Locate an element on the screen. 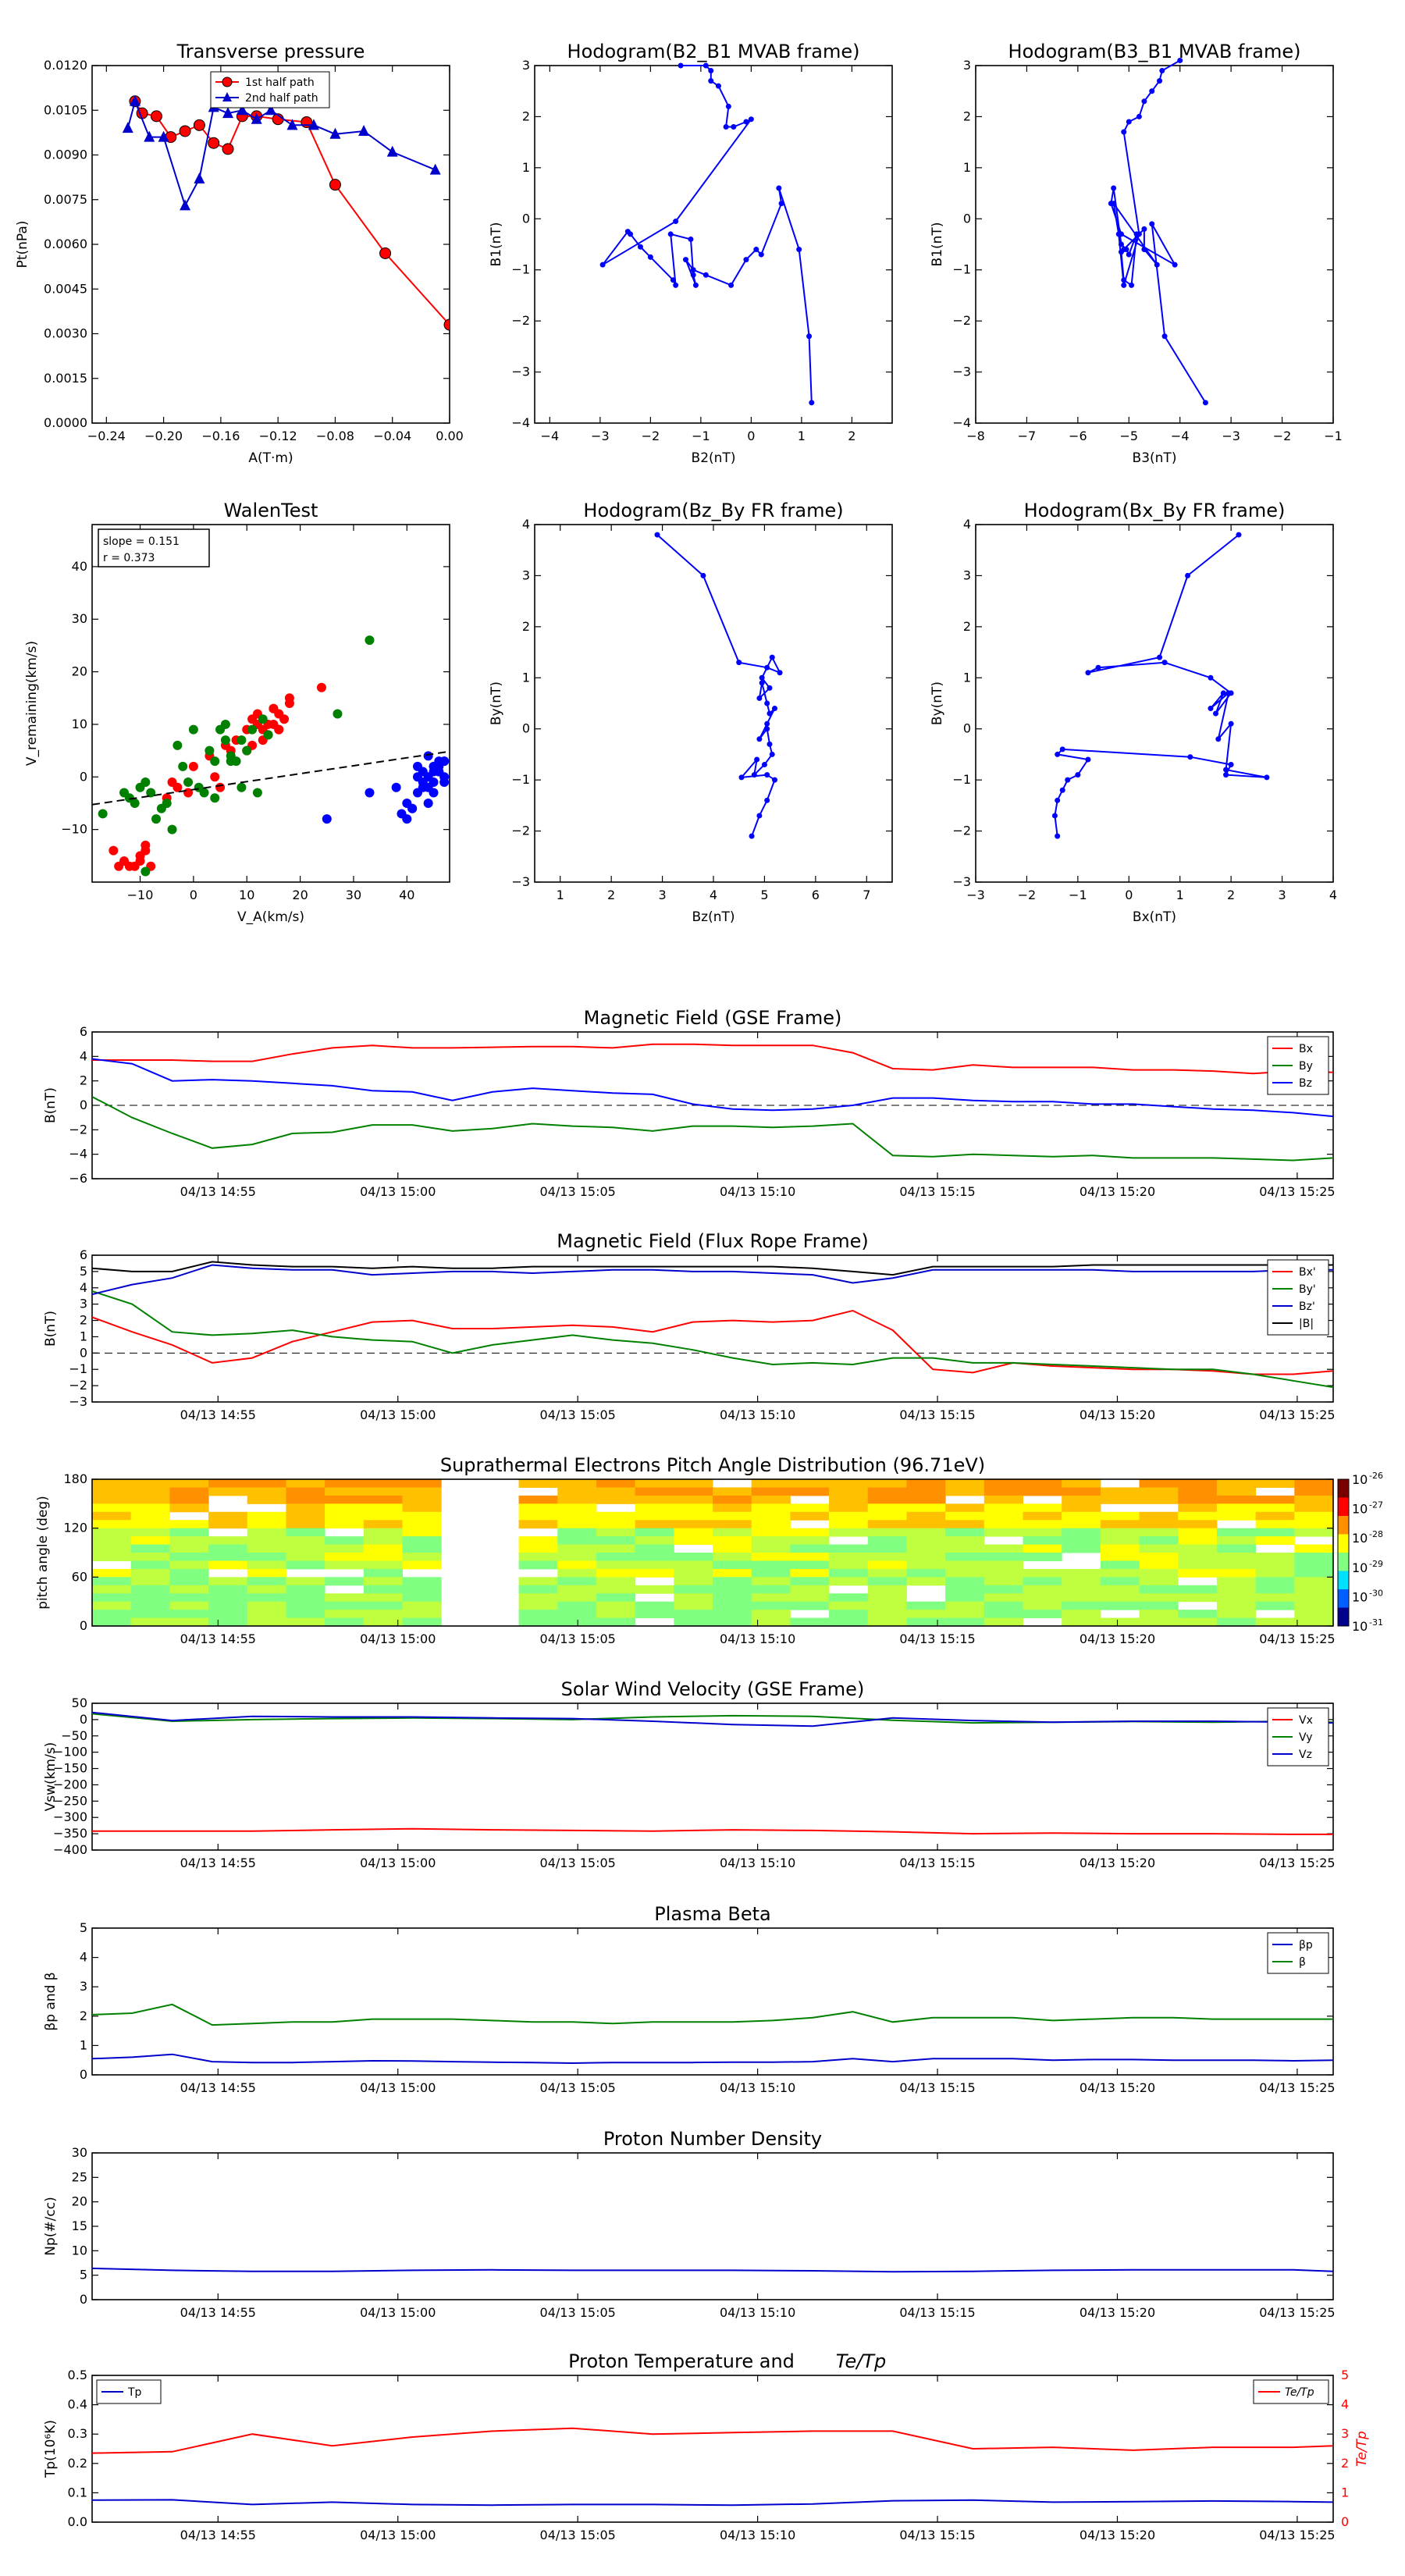 The height and width of the screenshot is (2576, 1405). vsw-frame is located at coordinates (713, 1777).